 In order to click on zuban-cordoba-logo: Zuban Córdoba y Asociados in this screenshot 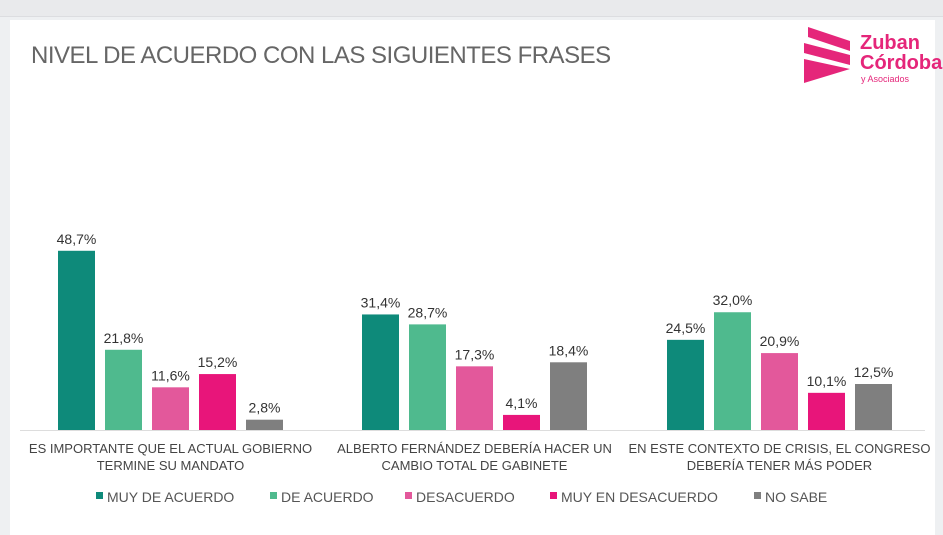, I will do `click(871, 56)`.